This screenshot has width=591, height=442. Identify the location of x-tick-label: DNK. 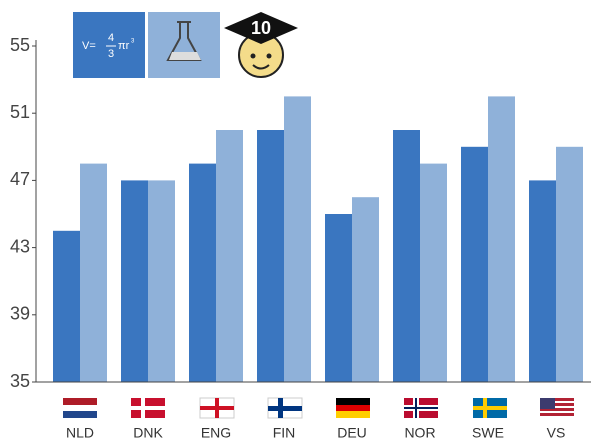
(148, 433).